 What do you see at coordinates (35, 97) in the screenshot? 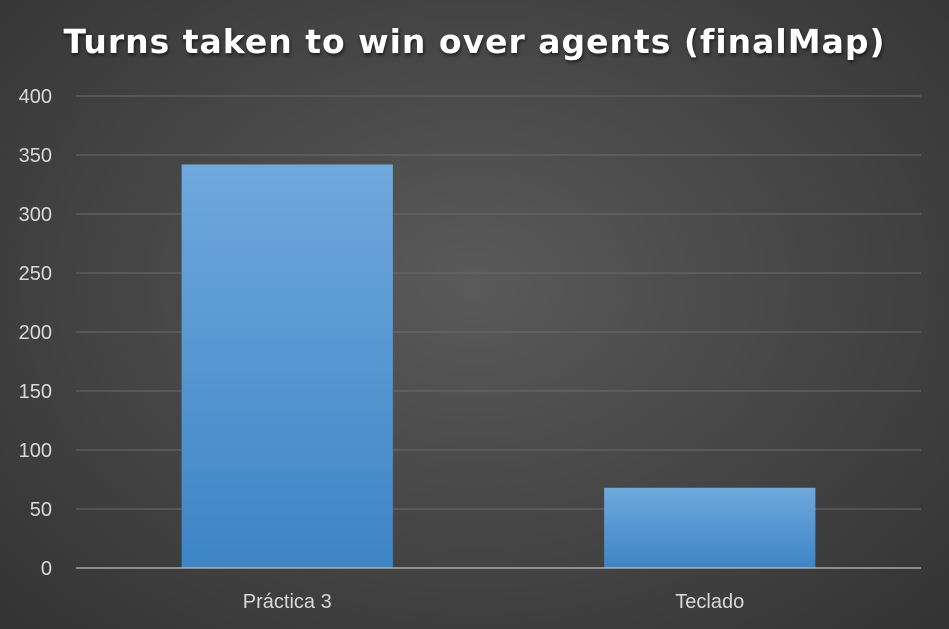
I see `y-tick-label: 400` at bounding box center [35, 97].